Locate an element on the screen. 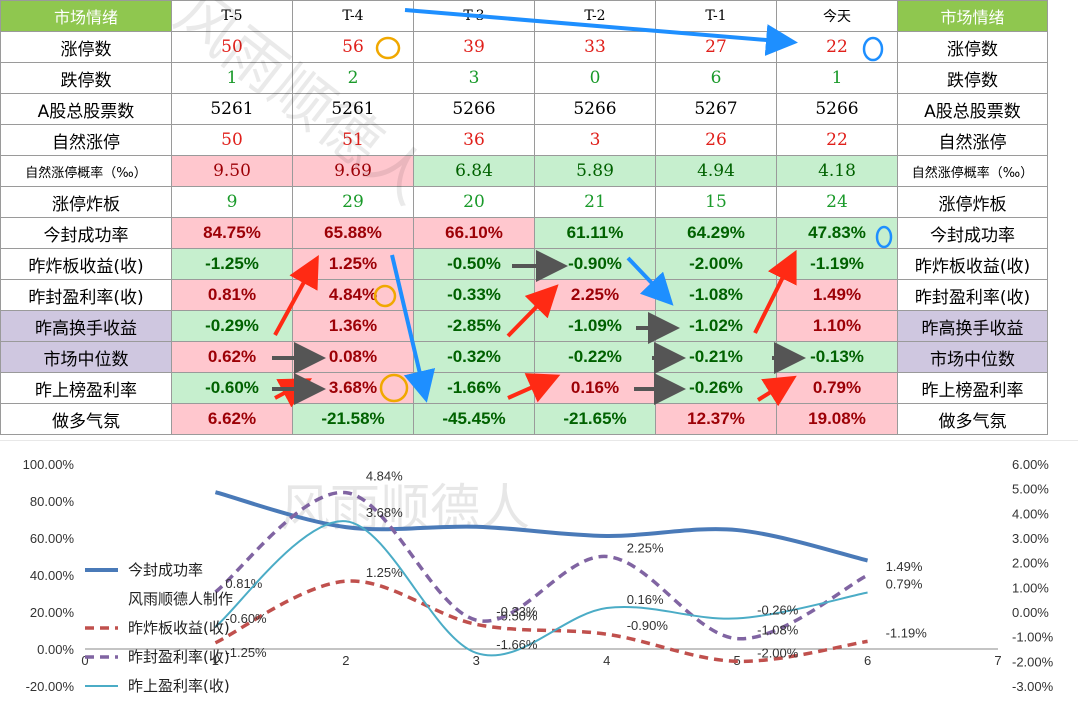 The width and height of the screenshot is (1078, 723). table-cell: 5.89 is located at coordinates (595, 171).